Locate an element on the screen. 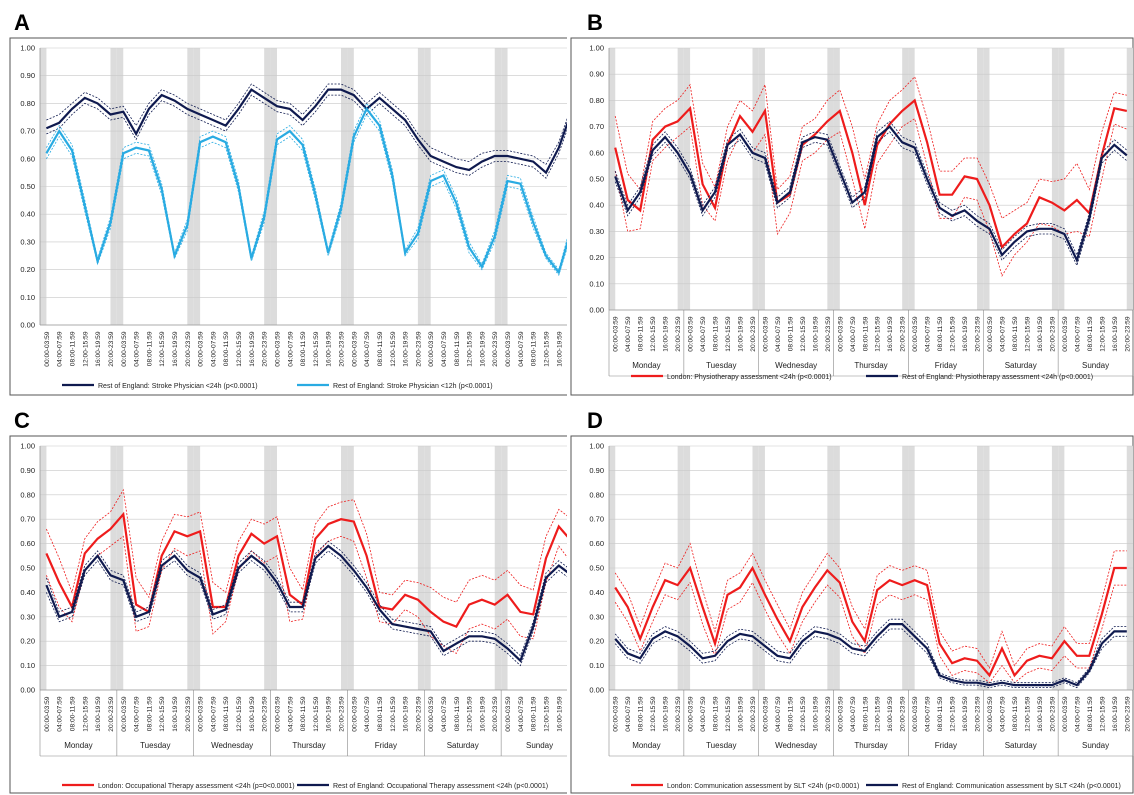  y-tick-label: 1.00 is located at coordinates (27, 48).